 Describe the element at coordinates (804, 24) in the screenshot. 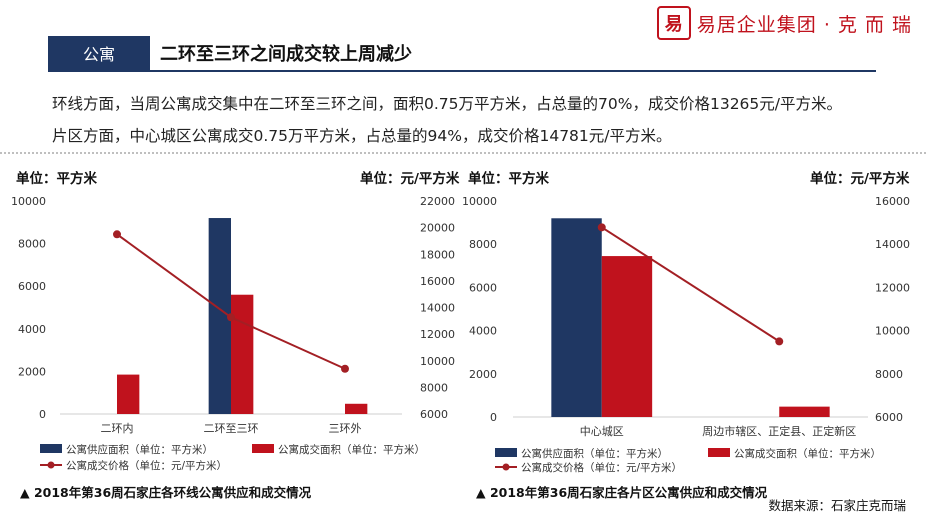

I see `logo-text: 易居企业集团 · 克 而 瑞` at that location.